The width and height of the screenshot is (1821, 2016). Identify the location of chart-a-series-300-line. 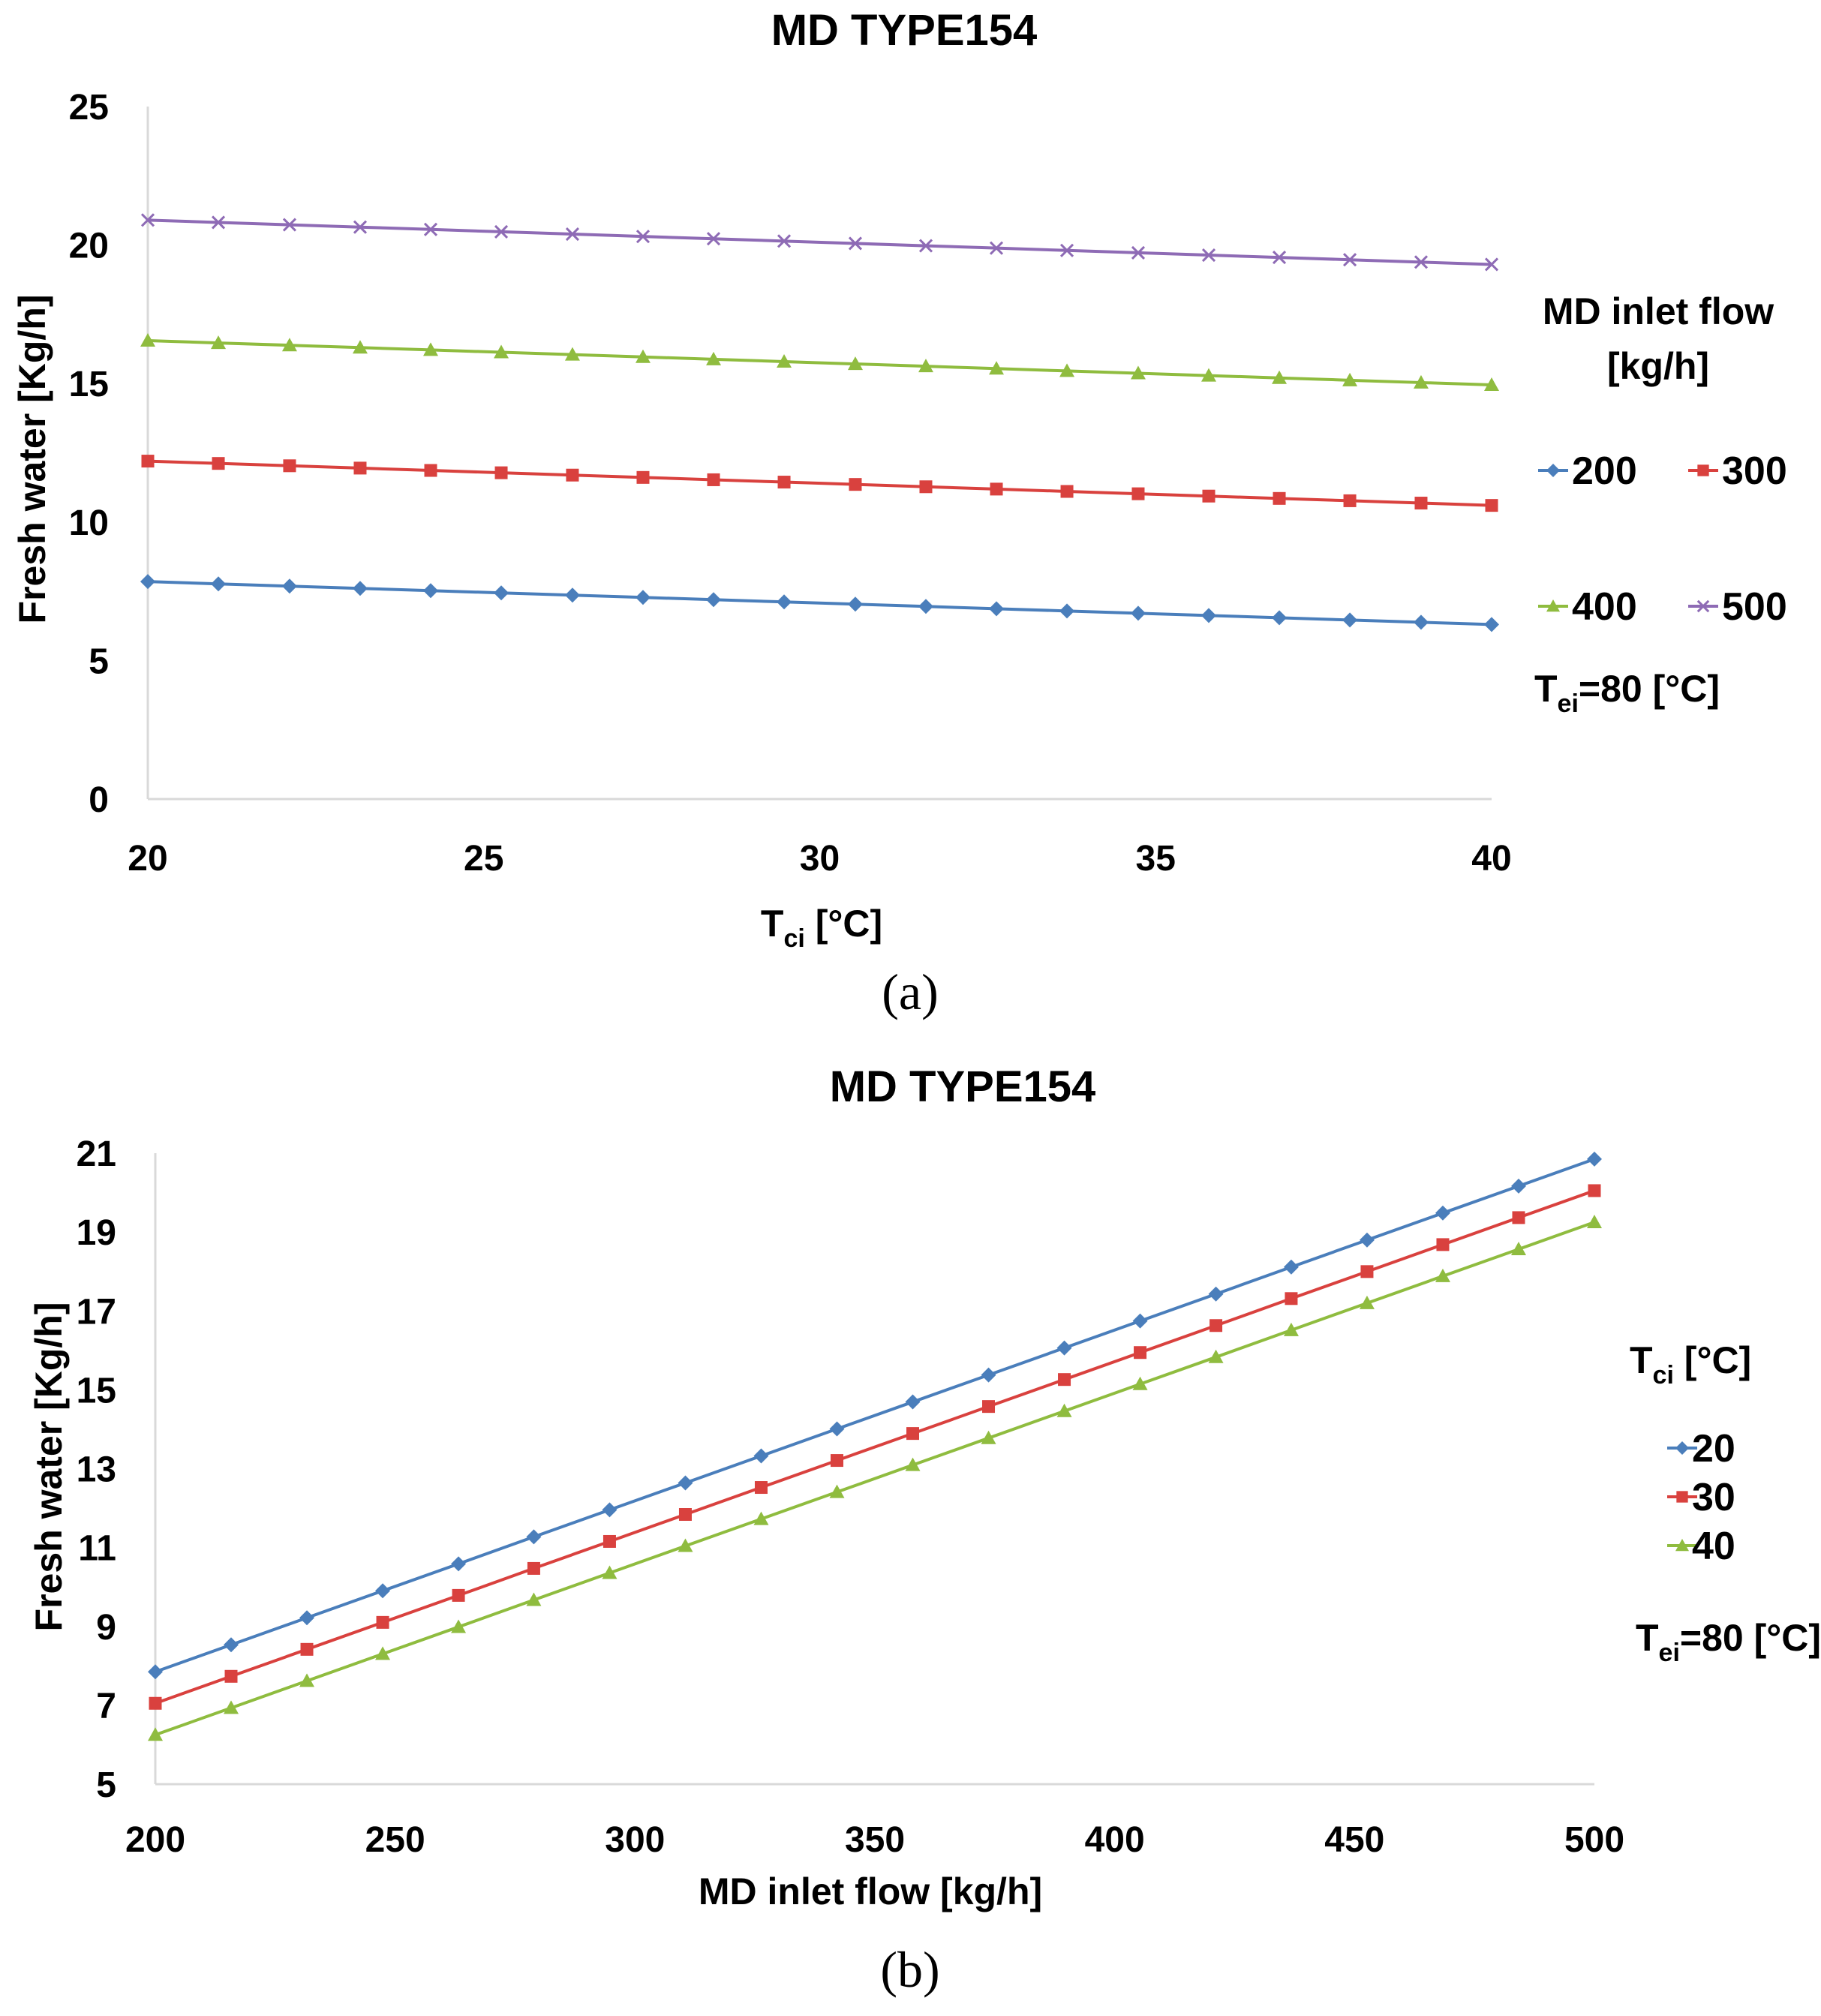
(819, 483).